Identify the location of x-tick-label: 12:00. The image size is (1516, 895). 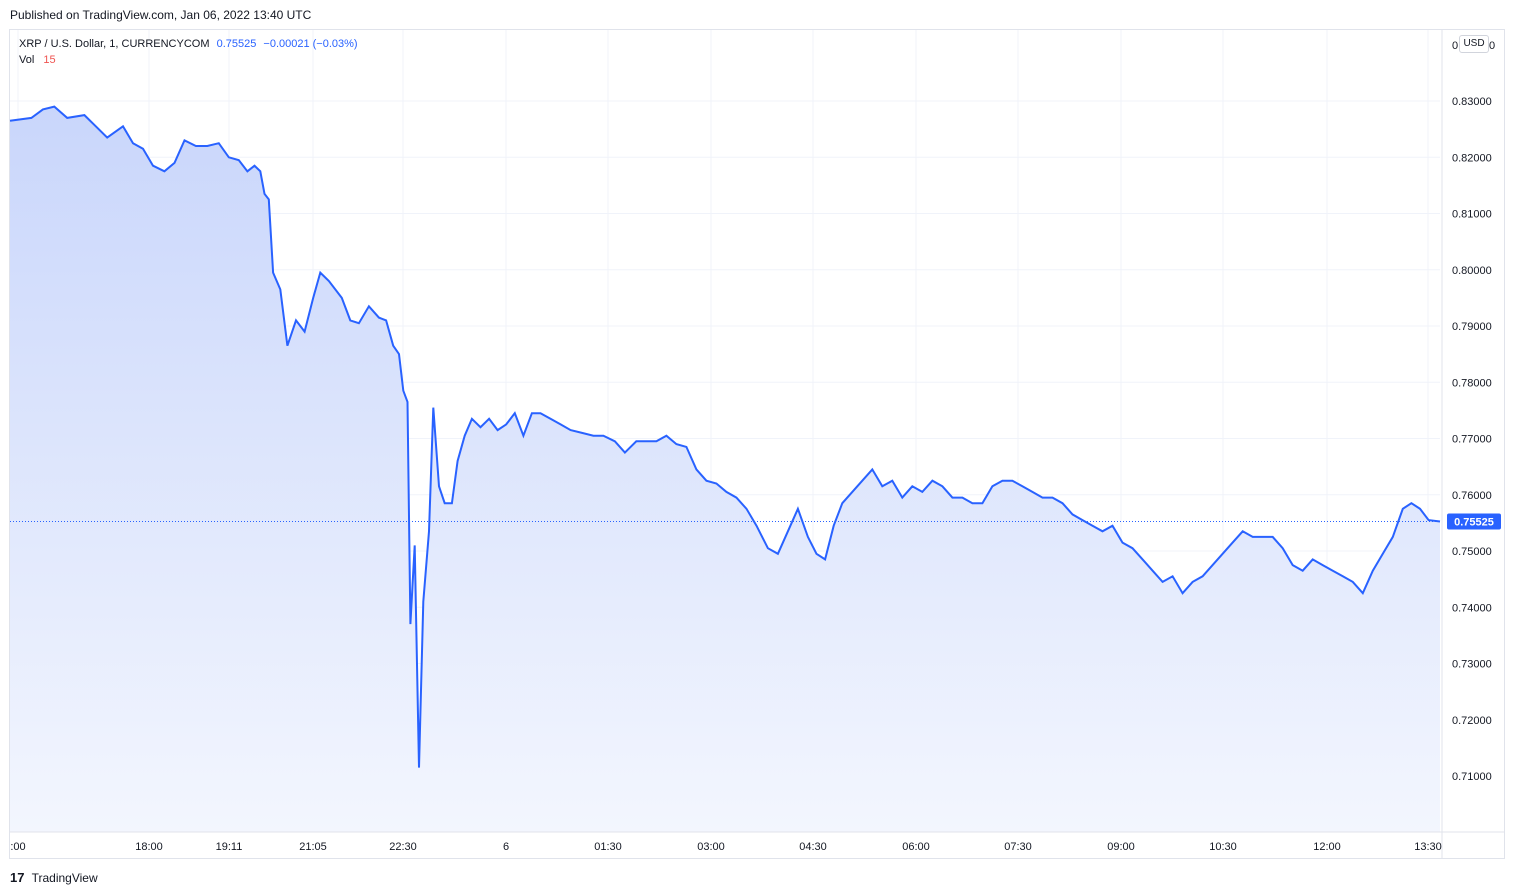
(1327, 847).